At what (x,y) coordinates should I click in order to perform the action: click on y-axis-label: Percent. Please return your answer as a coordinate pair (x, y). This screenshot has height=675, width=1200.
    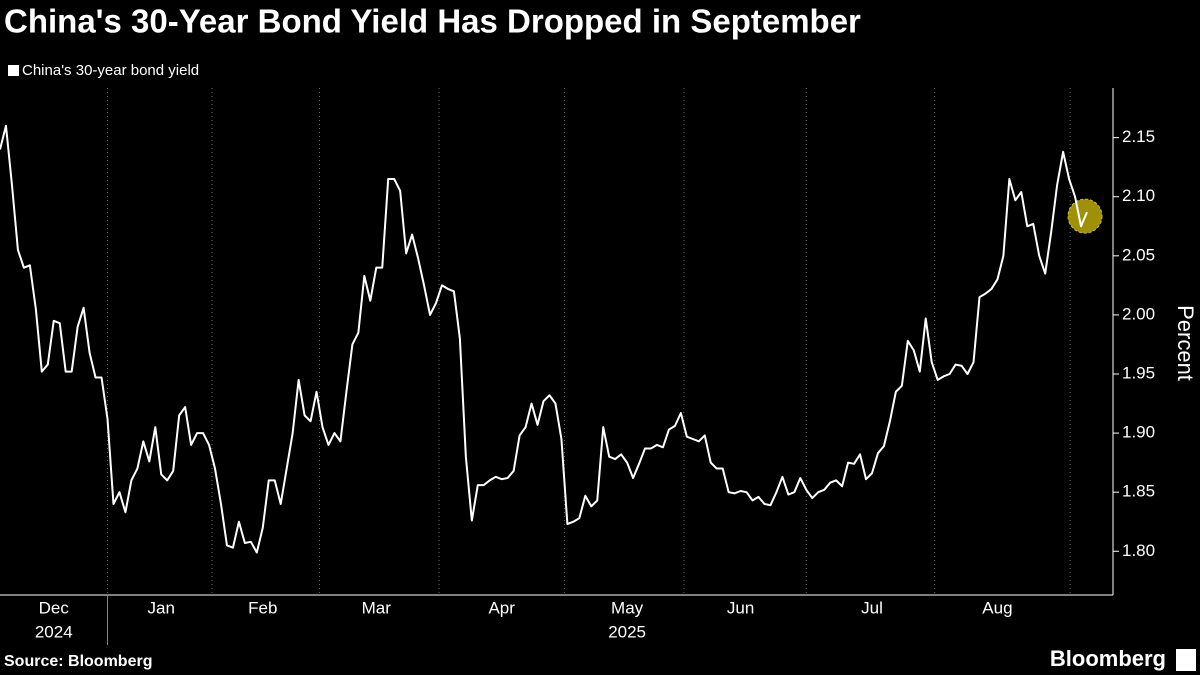
    Looking at the image, I should click on (1185, 343).